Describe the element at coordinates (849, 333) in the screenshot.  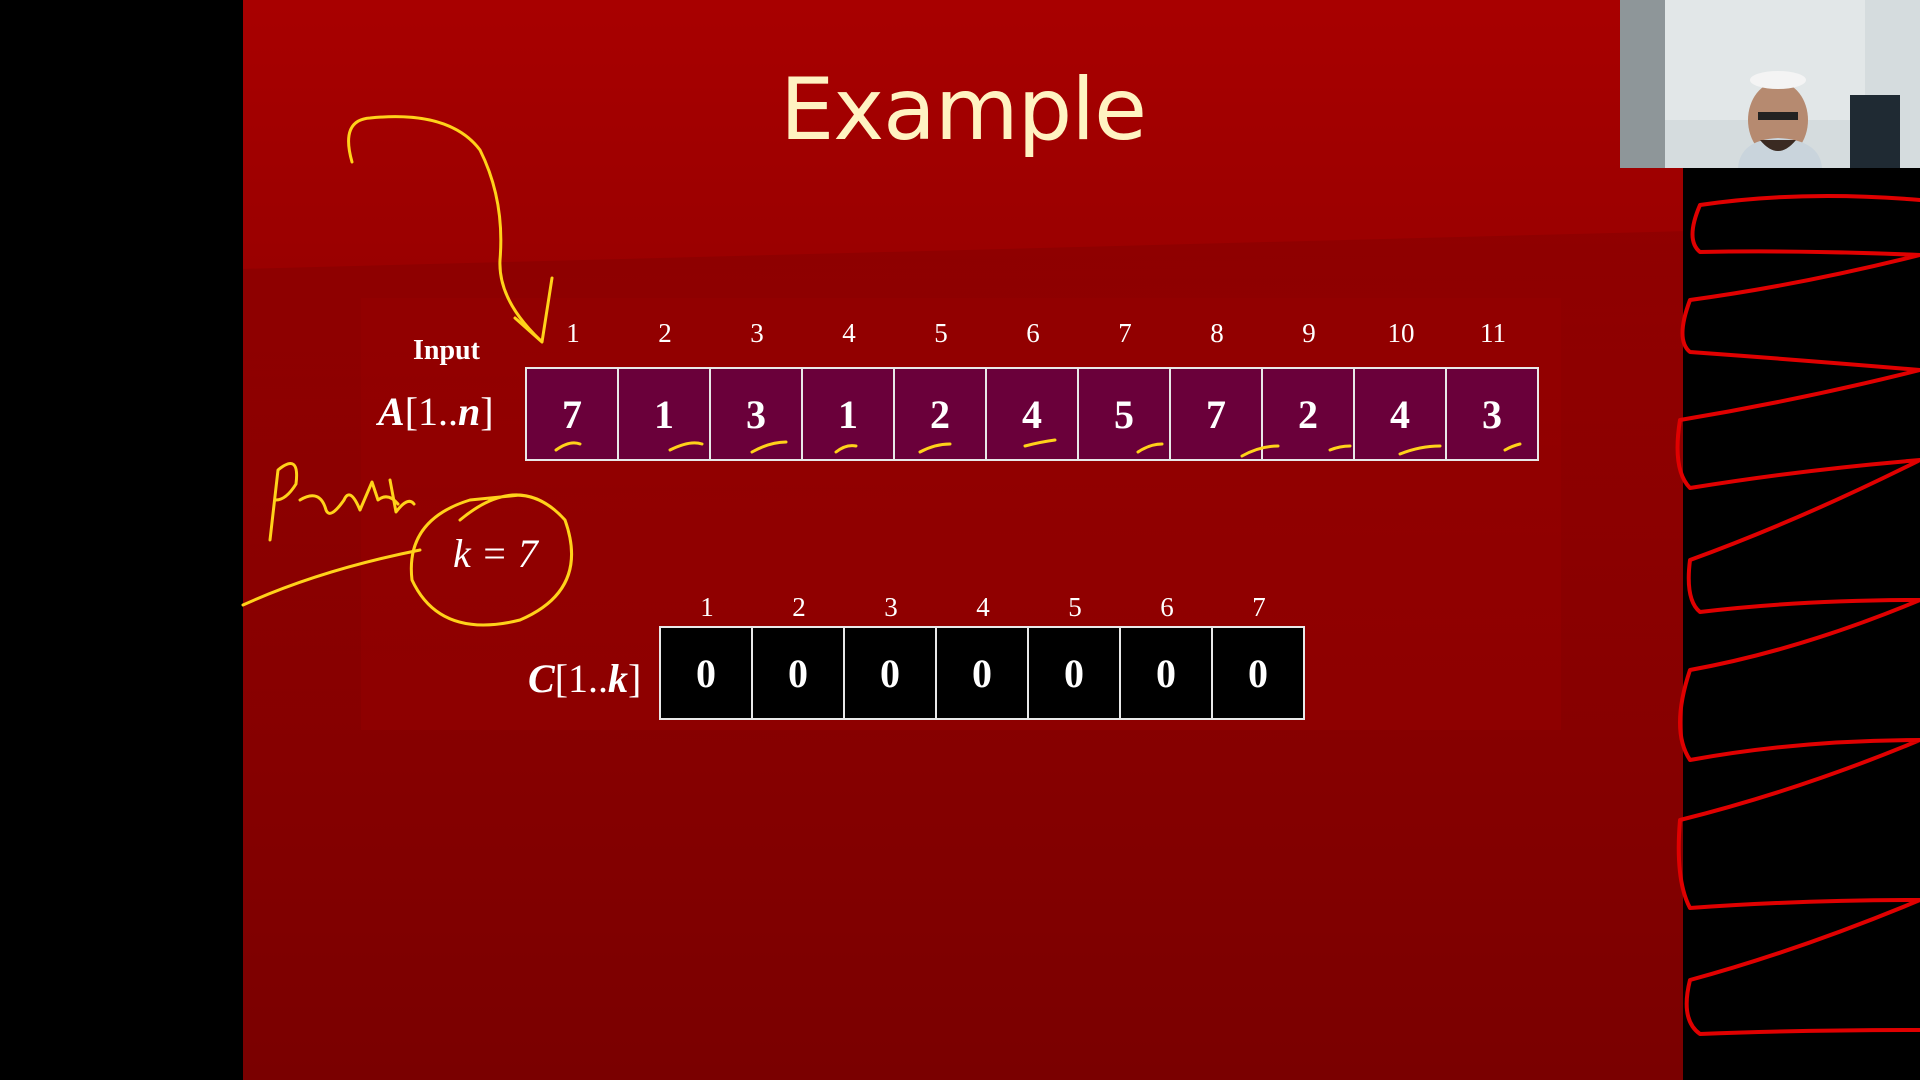
I see `array-a-index-4: 4` at that location.